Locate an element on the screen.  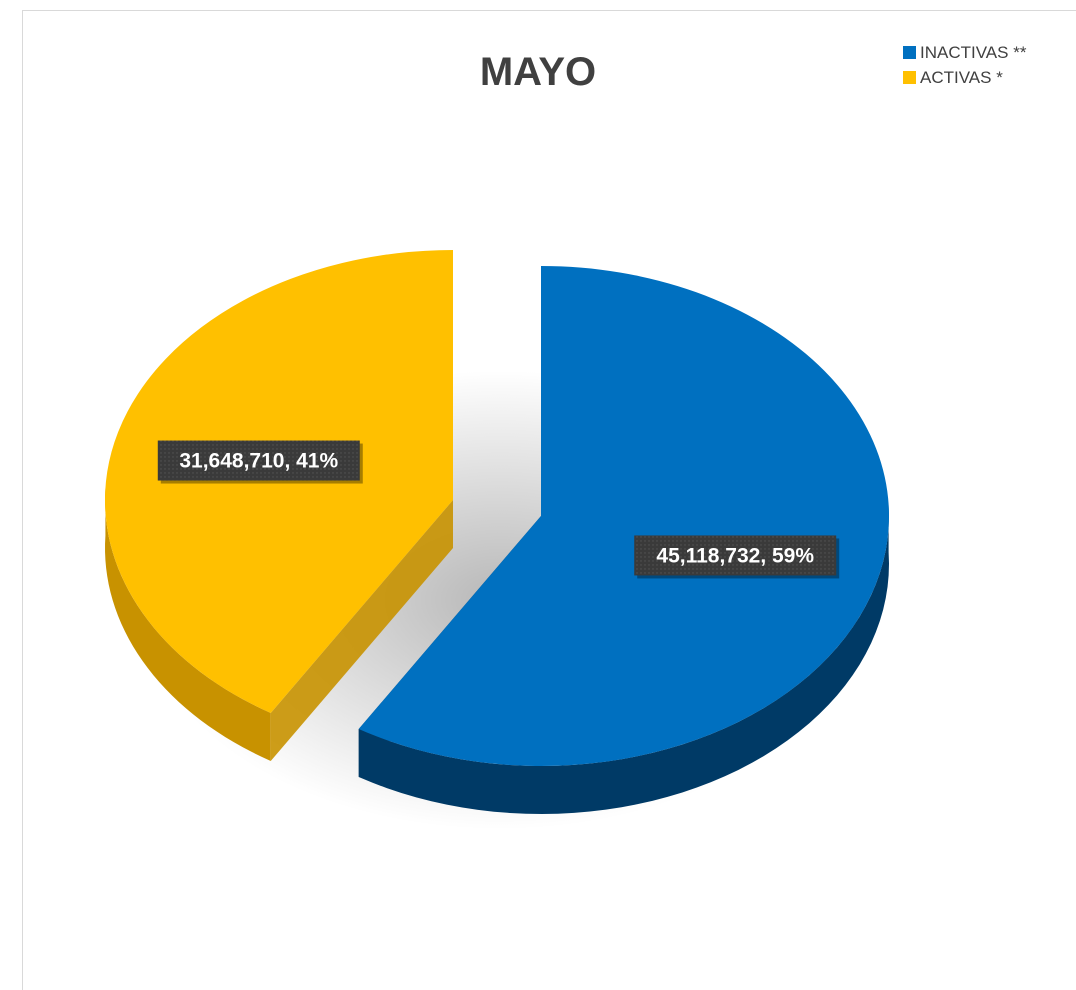
legend-label-activas: ACTIVAS * is located at coordinates (961, 77).